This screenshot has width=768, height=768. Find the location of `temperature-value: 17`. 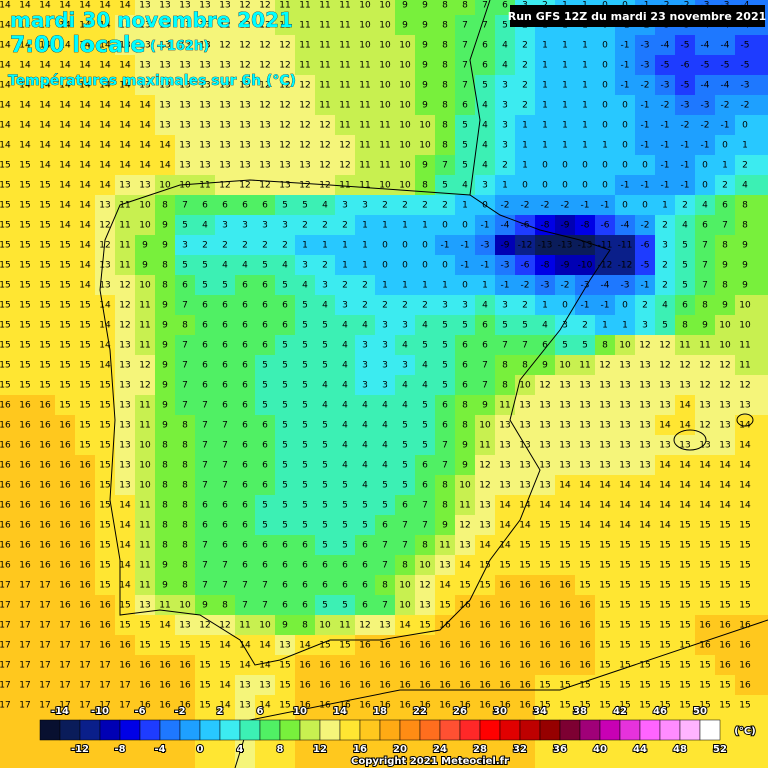

temperature-value: 17 is located at coordinates (5, 686).